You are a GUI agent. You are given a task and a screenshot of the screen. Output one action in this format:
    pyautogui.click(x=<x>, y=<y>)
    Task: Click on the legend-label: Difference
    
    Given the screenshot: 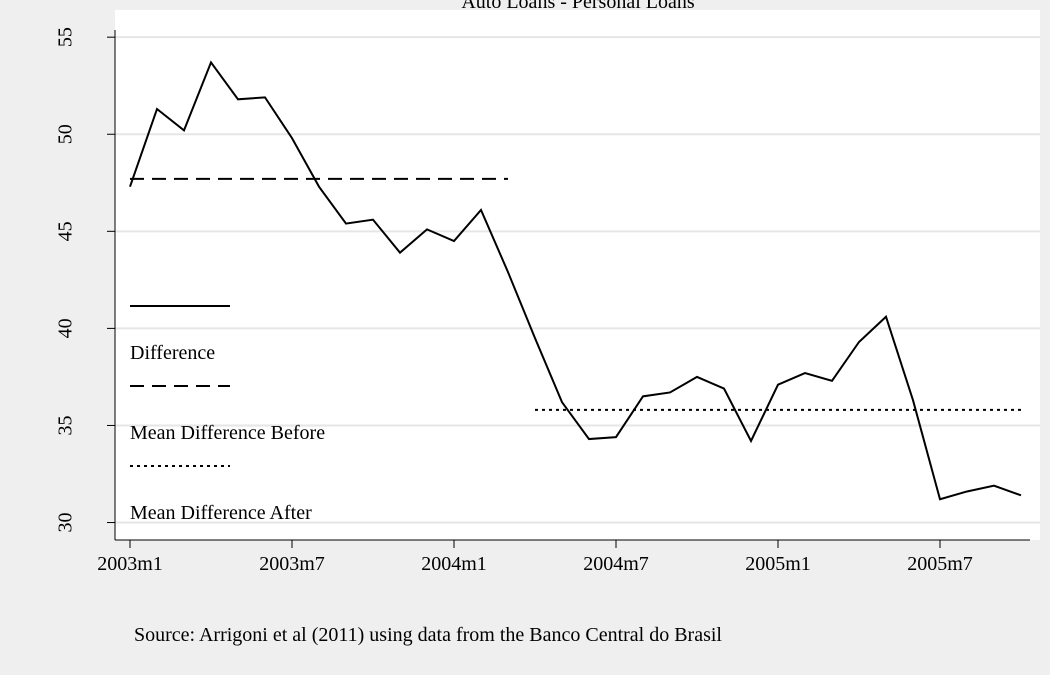 What is the action you would take?
    pyautogui.click(x=172, y=353)
    